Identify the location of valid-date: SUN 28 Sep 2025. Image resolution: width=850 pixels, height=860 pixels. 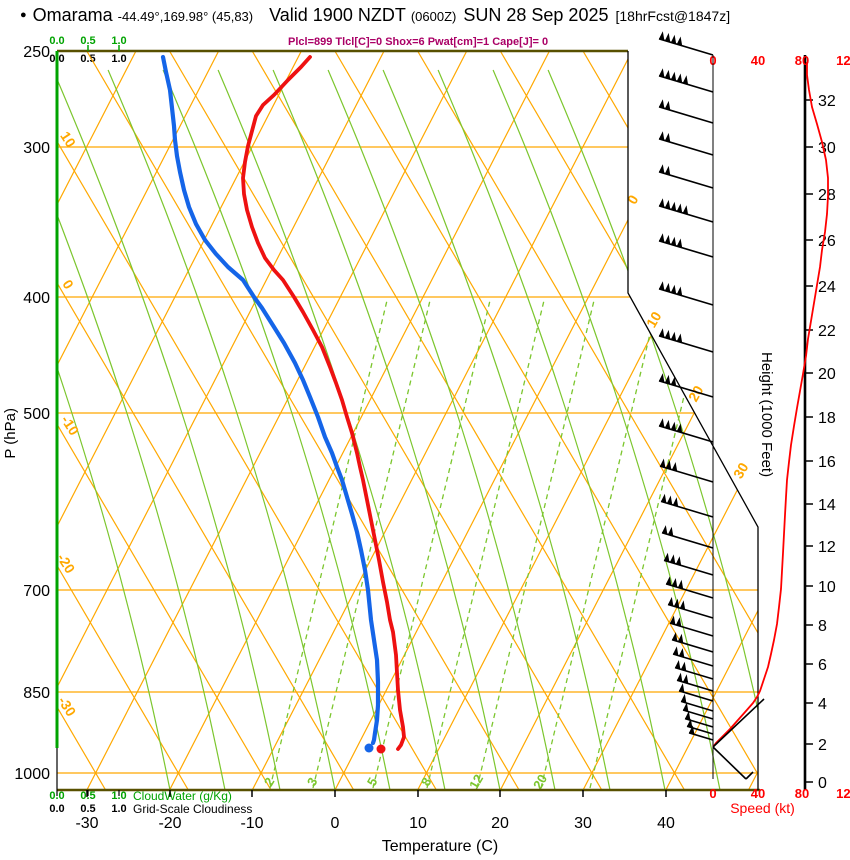
(536, 15).